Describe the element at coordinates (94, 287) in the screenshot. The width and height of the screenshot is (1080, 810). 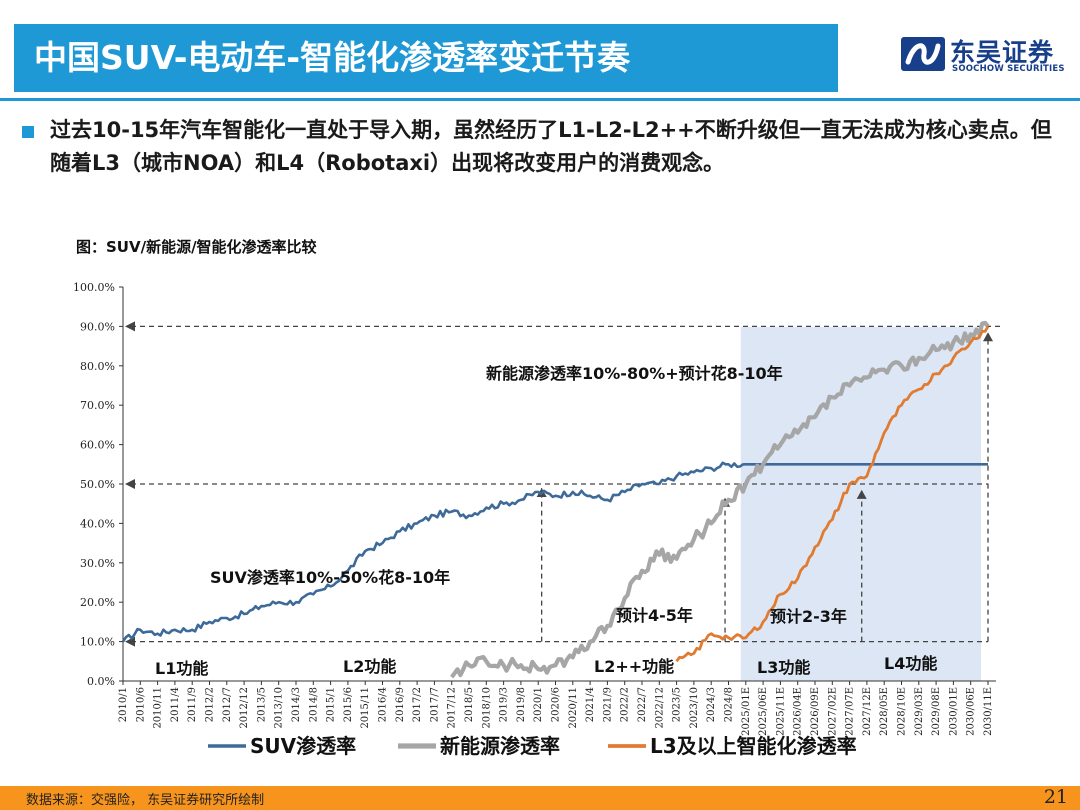
I see `y-tick-label: 100.0%` at that location.